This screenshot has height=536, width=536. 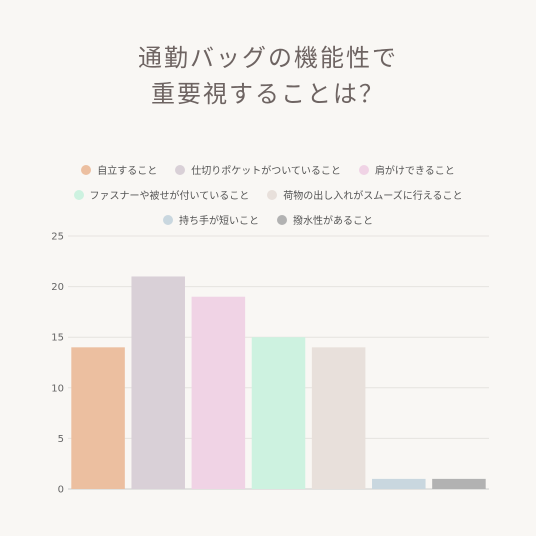 I want to click on y-tick-label: 15, so click(x=57, y=338).